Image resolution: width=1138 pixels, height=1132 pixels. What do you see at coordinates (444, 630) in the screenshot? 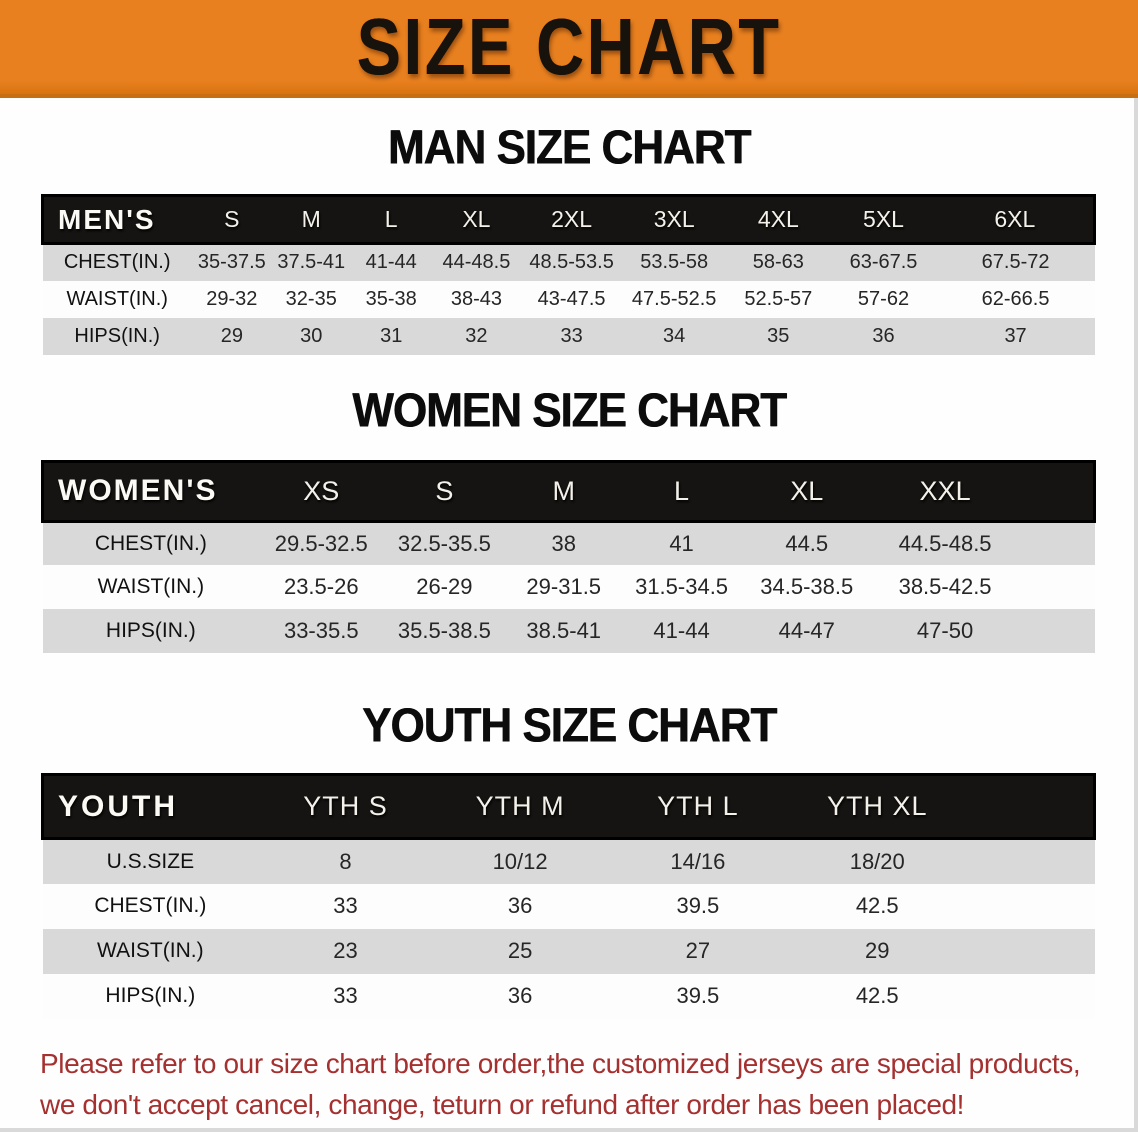
I see `measurement-value: 35.5-38.5` at bounding box center [444, 630].